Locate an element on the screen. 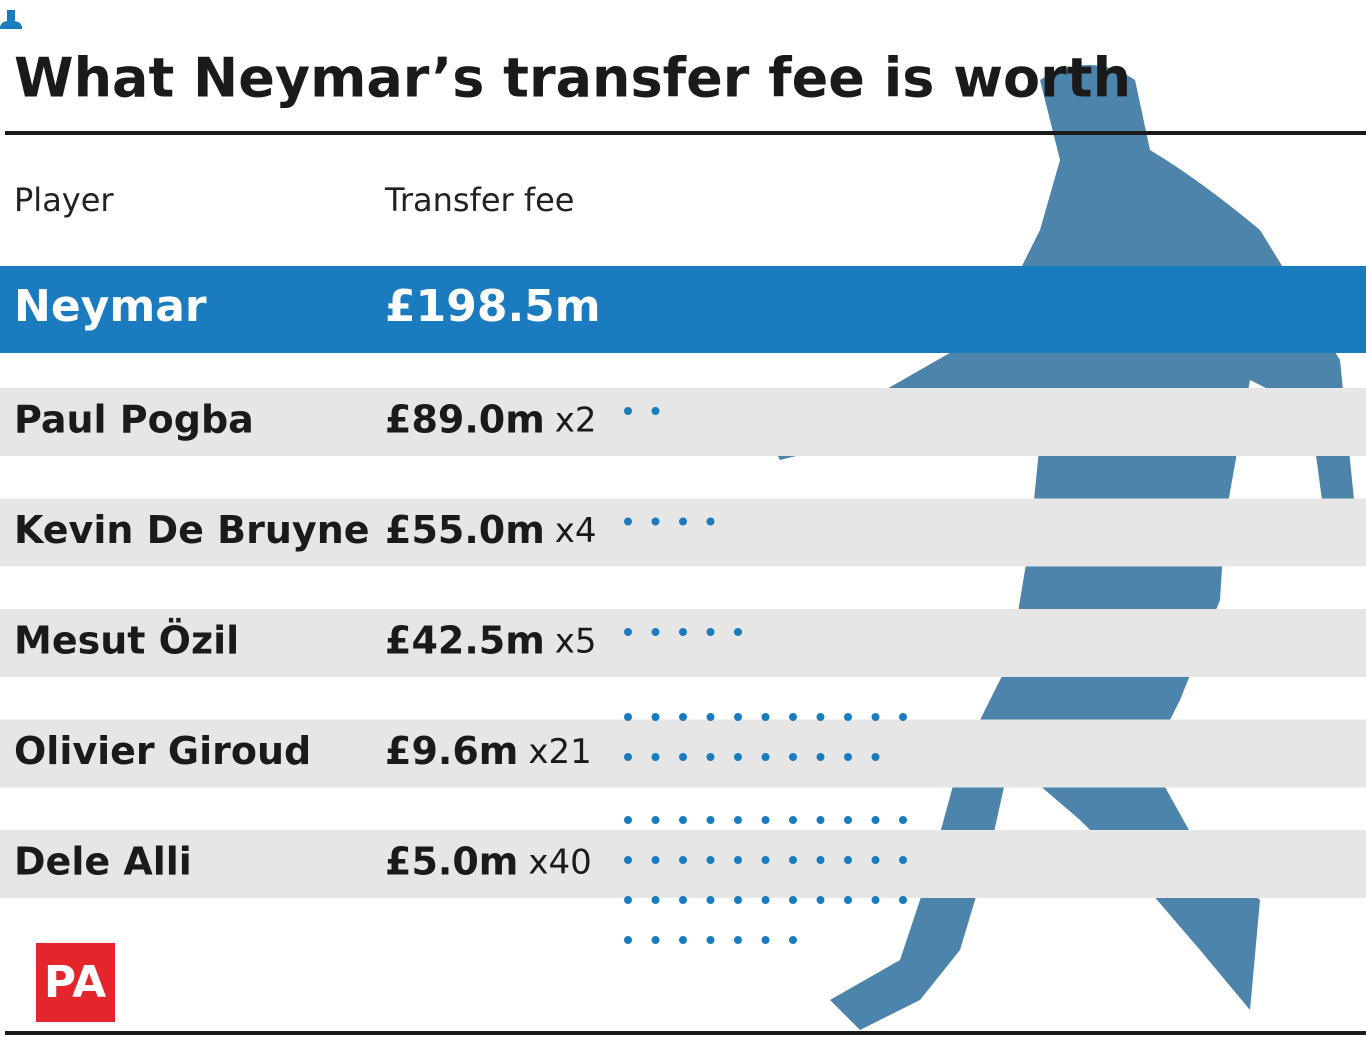  header-player: Player is located at coordinates (64, 200).